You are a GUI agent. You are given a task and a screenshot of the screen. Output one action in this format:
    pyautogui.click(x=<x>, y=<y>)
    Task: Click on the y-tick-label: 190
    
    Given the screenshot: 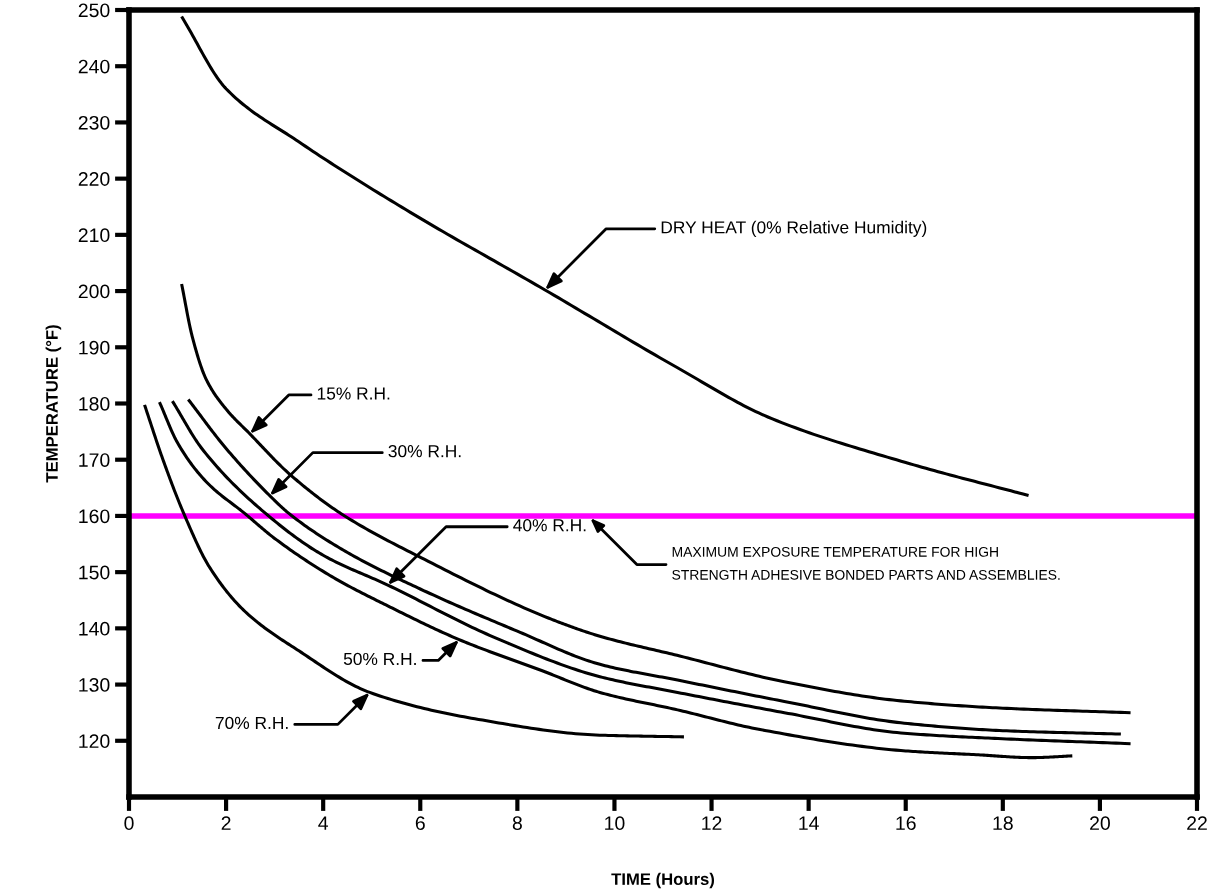 What is the action you would take?
    pyautogui.click(x=94, y=347)
    